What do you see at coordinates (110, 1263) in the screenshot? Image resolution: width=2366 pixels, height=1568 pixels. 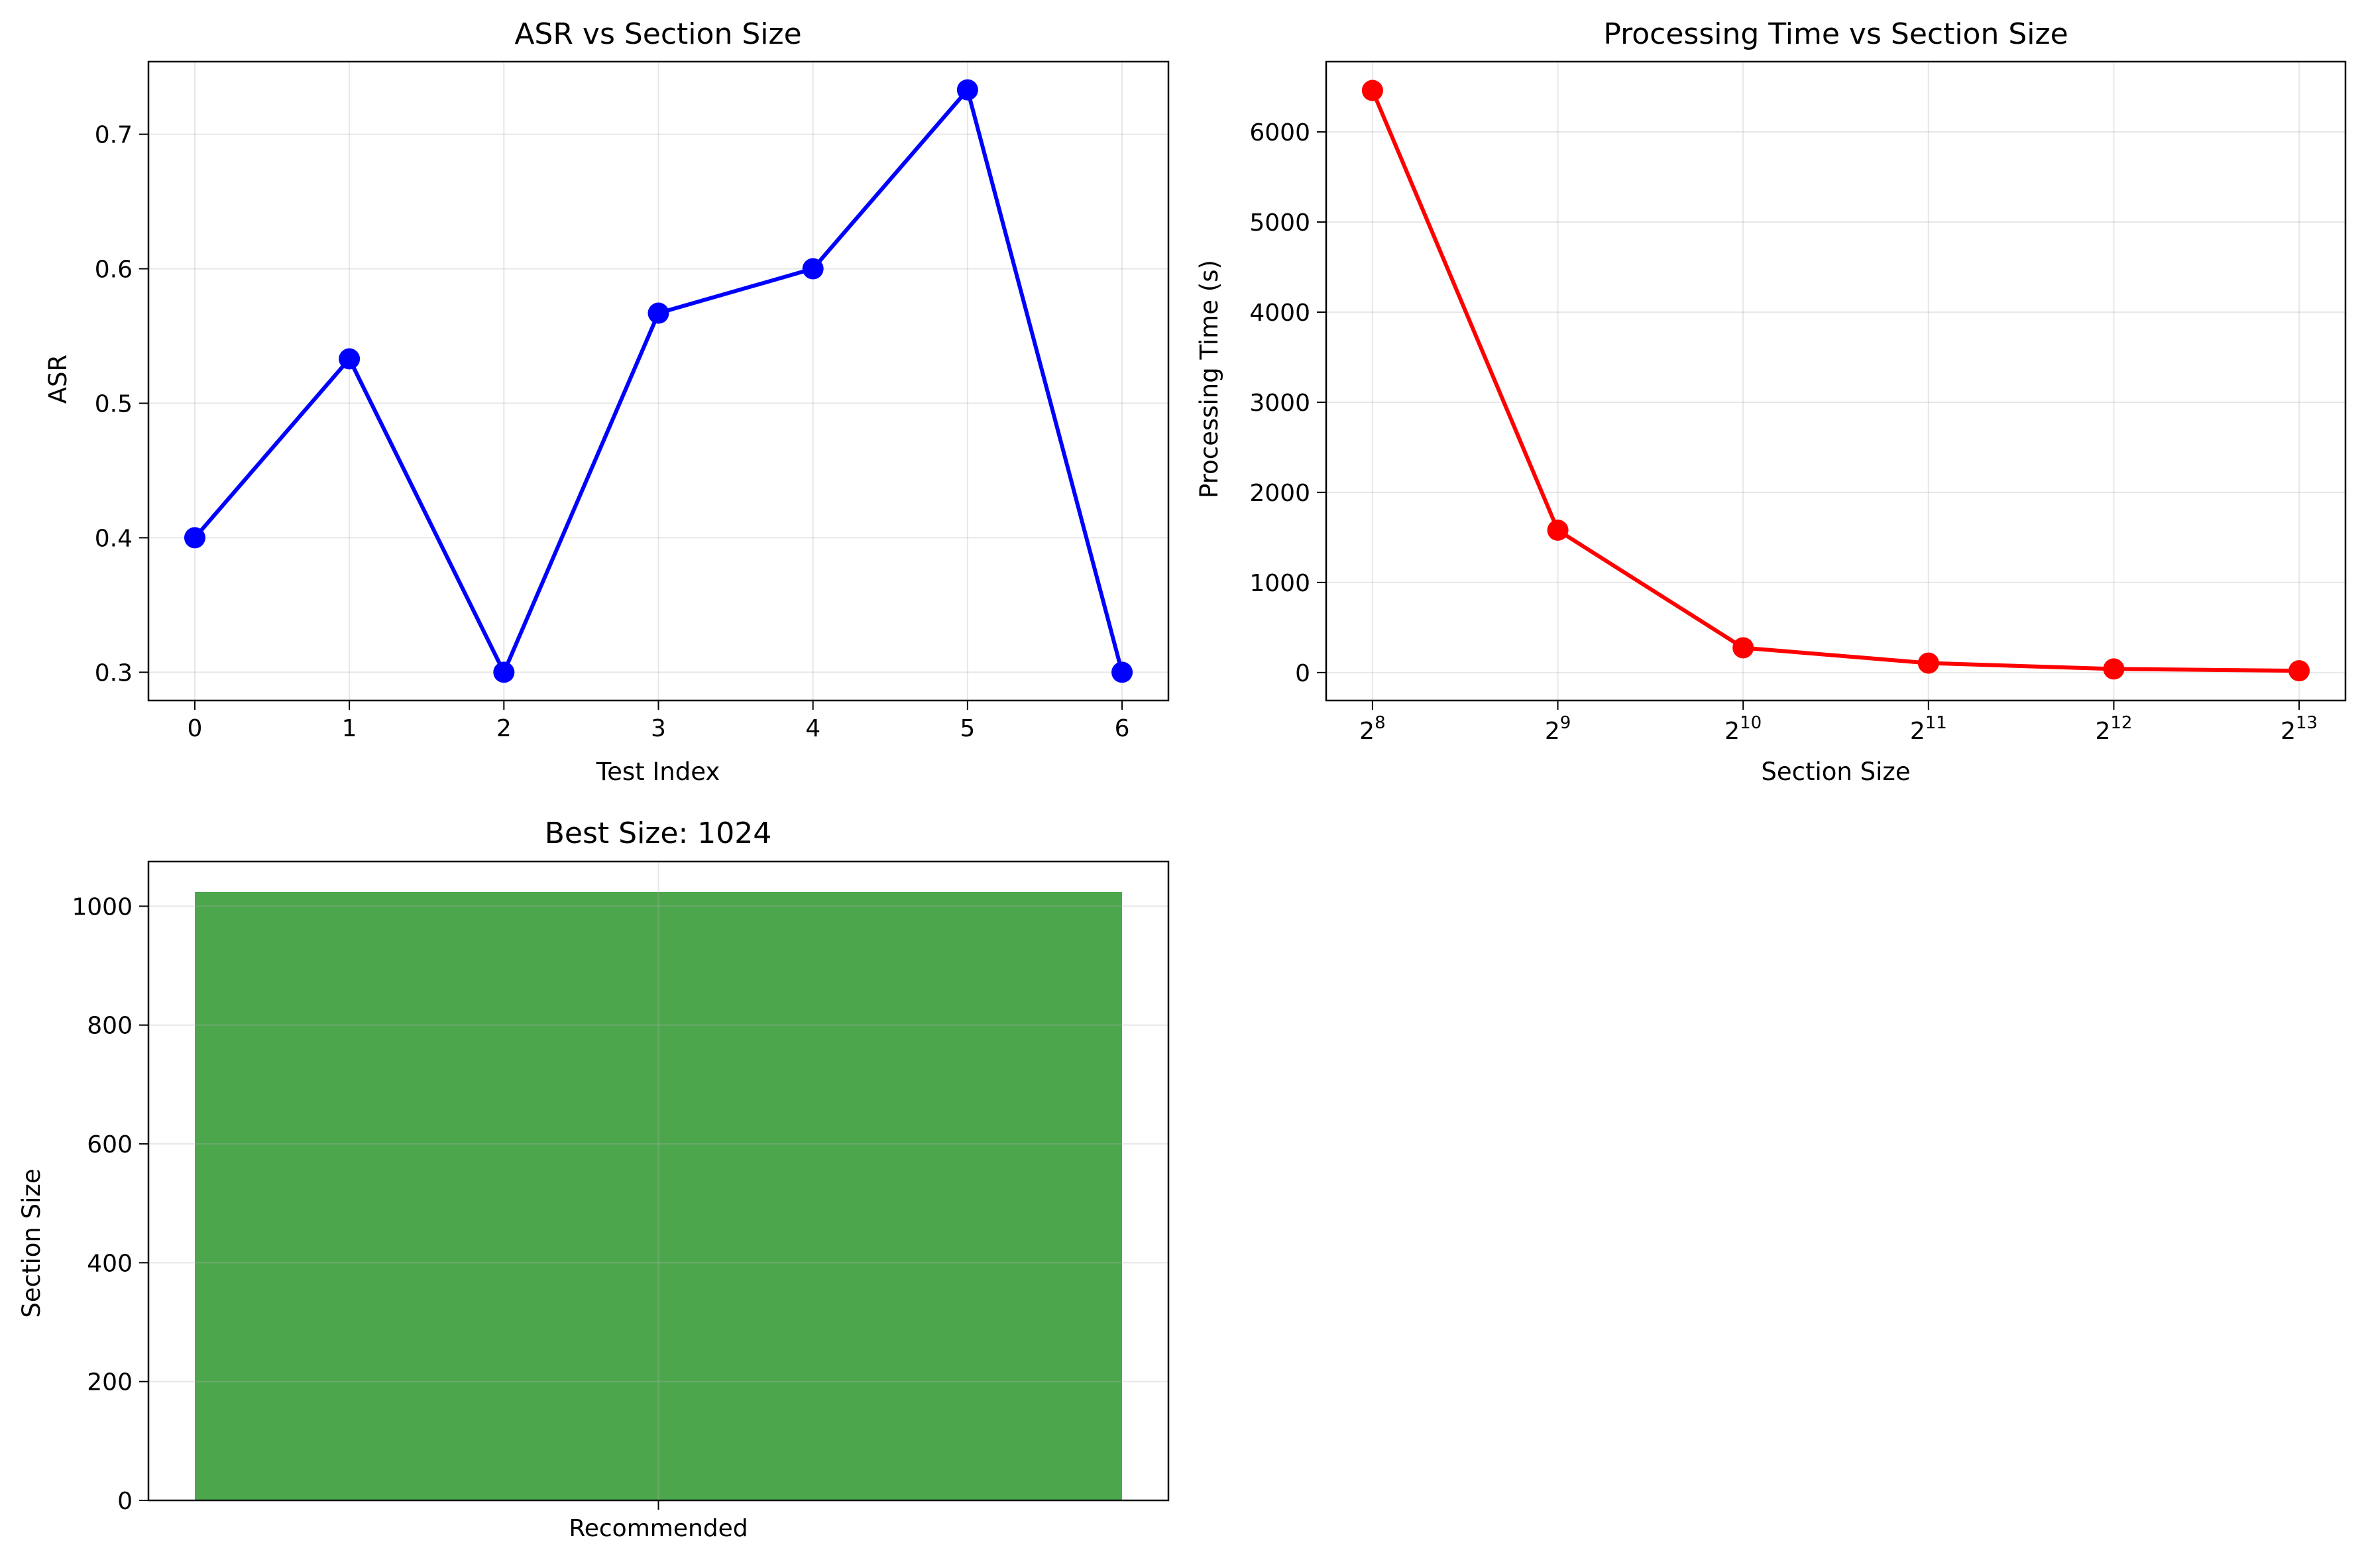 I see `y-tick-label: 400` at bounding box center [110, 1263].